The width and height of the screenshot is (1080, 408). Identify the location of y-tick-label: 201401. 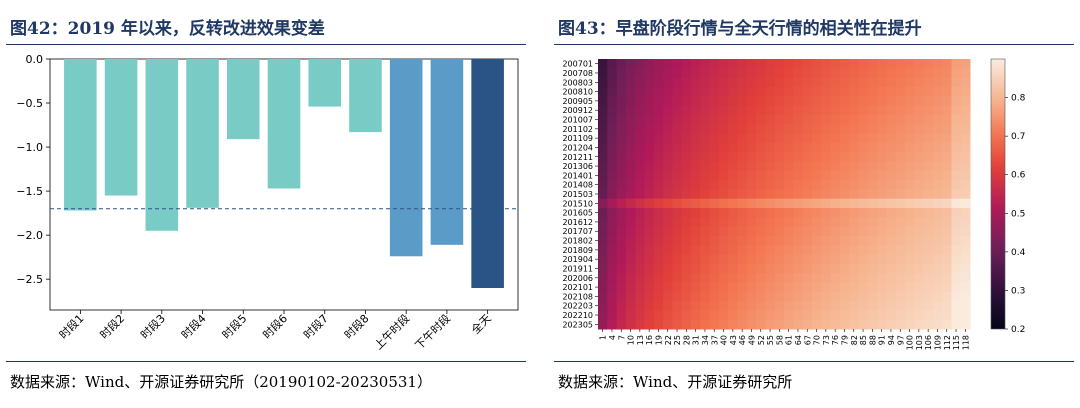
(577, 175).